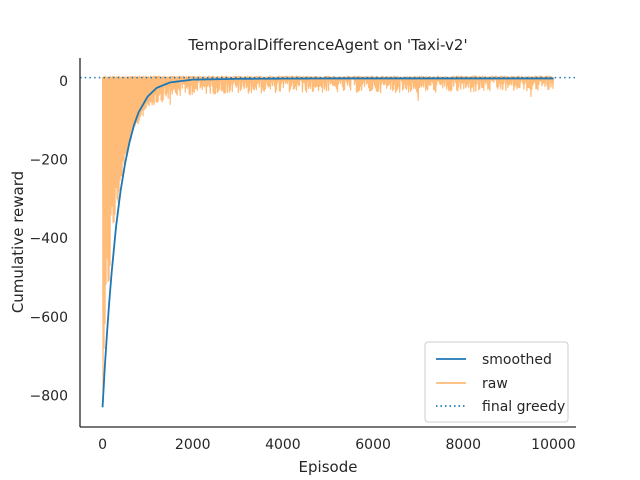 The height and width of the screenshot is (480, 640). What do you see at coordinates (63, 82) in the screenshot?
I see `y-tick-label: 0` at bounding box center [63, 82].